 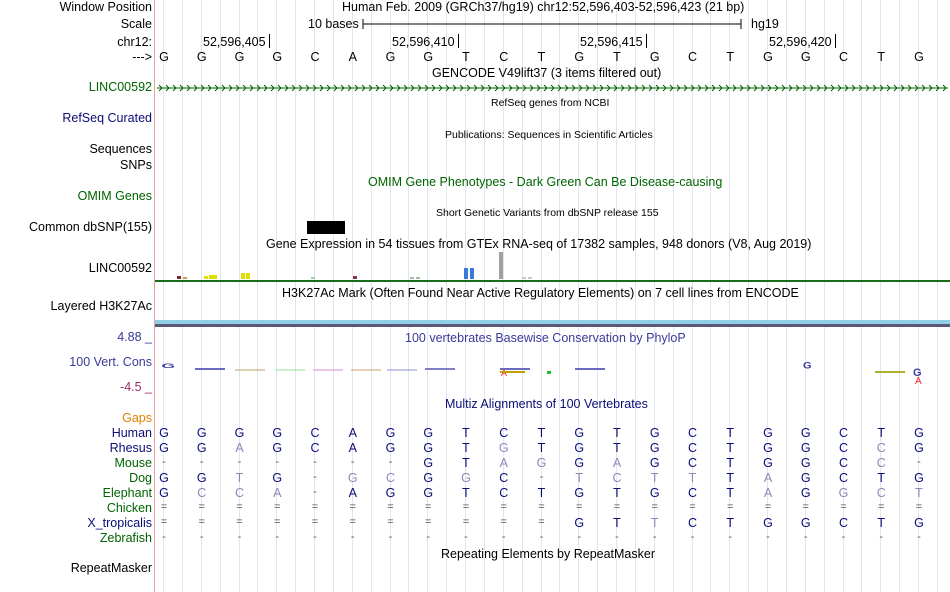 I want to click on position-tick, so click(x=646, y=41).